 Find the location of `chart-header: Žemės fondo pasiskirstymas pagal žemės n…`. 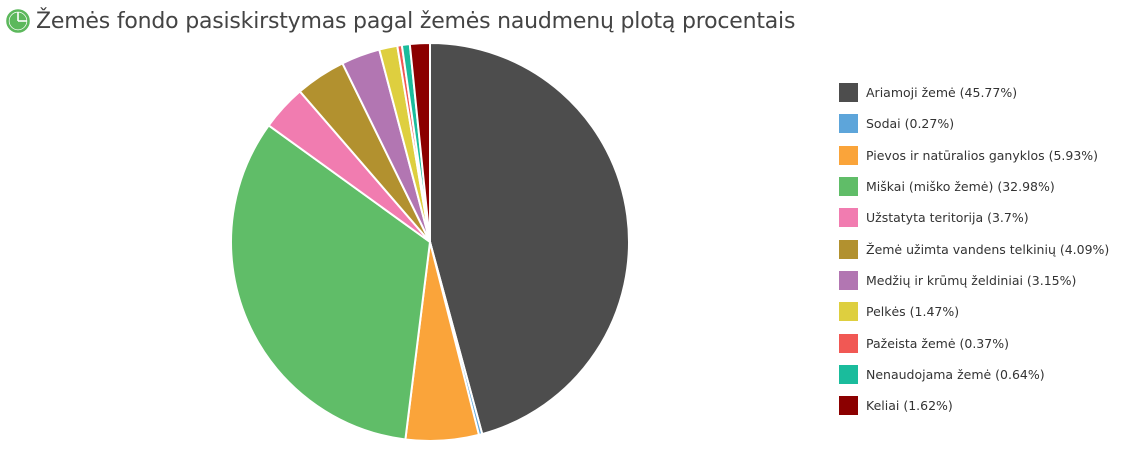

chart-header: Žemės fondo pasiskirstymas pagal žemės n… is located at coordinates (400, 21).